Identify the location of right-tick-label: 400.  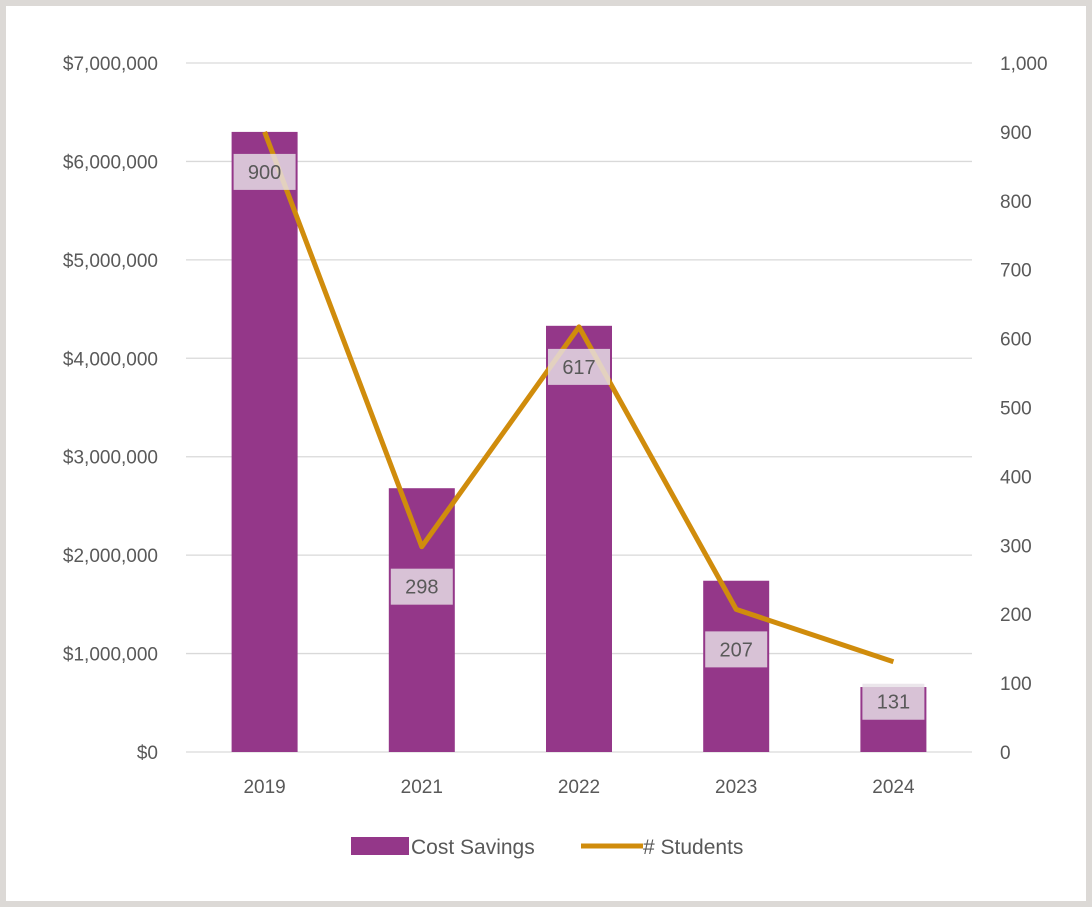
(1016, 477).